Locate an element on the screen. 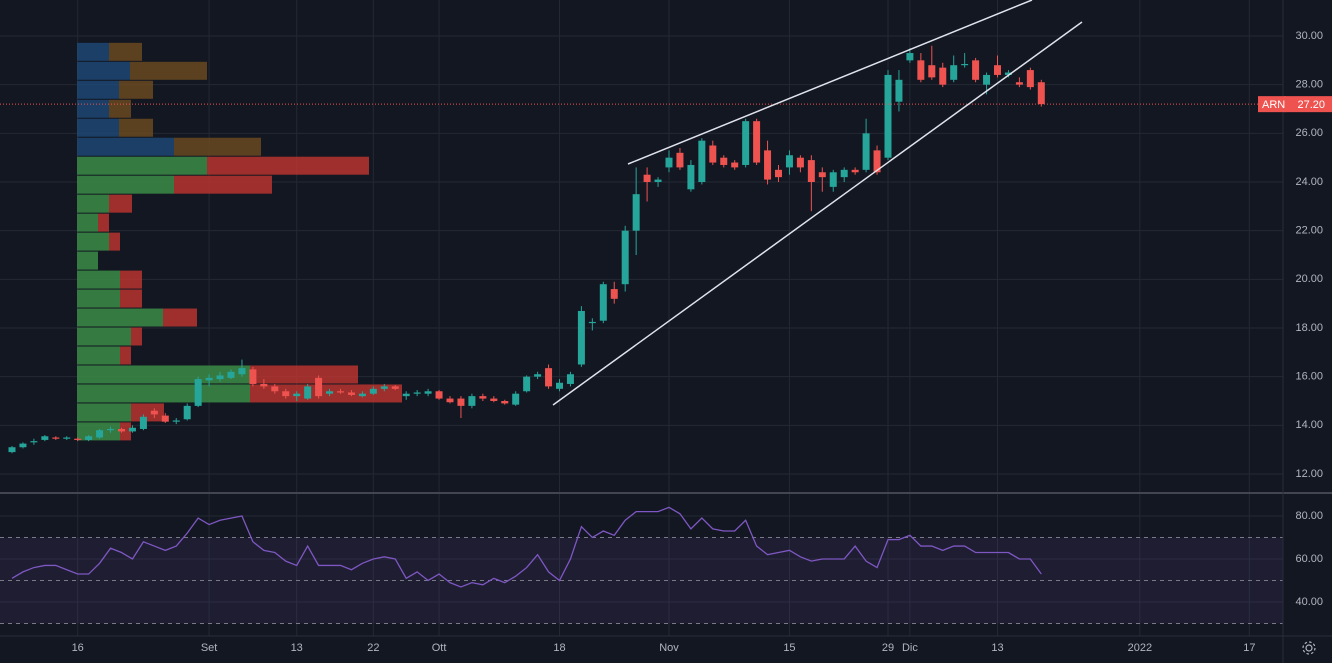 The image size is (1332, 663). y-tick-label: 22.00 is located at coordinates (1309, 231).